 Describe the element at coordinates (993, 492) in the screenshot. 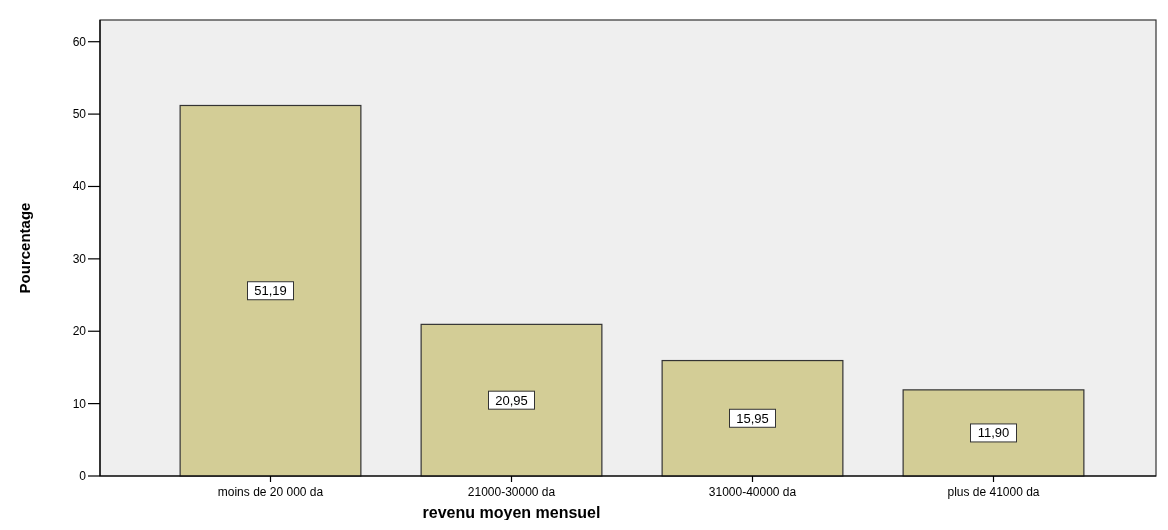

I see `x-tick-label: plus de 41000 da` at that location.